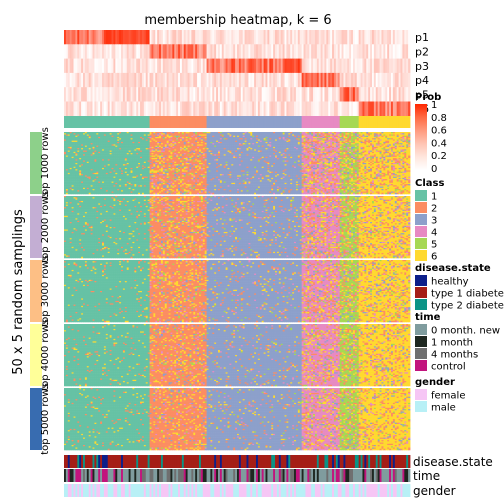  What do you see at coordinates (237, 20) in the screenshot?
I see `chart-title: membership heatmap, k = 6` at bounding box center [237, 20].